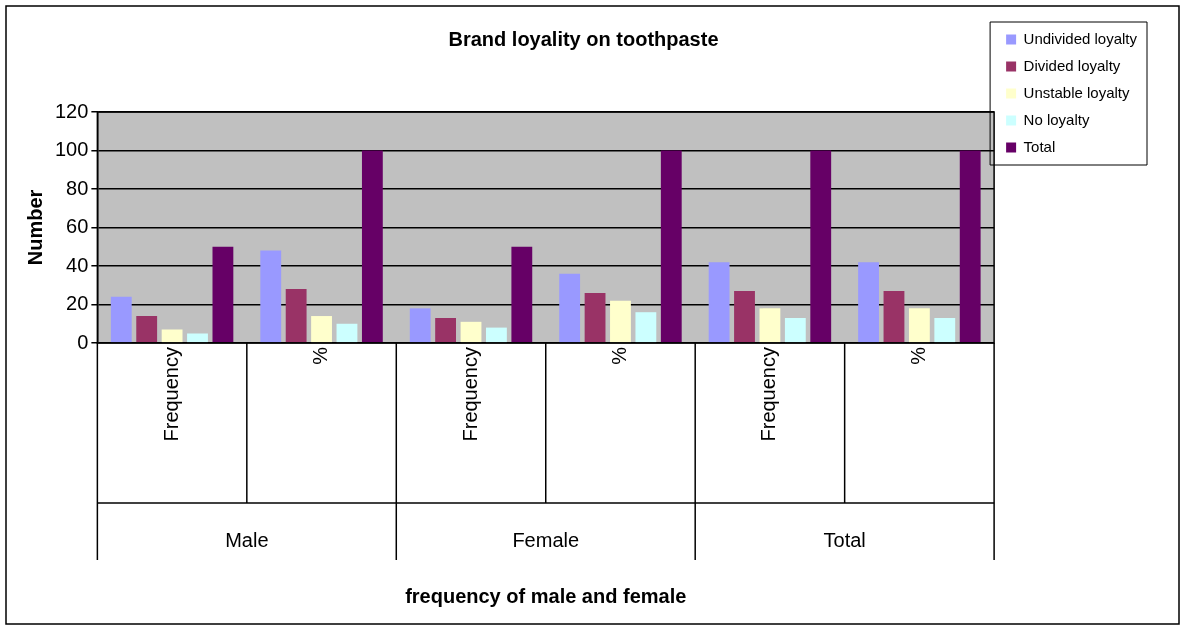 This screenshot has height=634, width=1187. I want to click on legend-label: Undivided loyalty, so click(1080, 38).